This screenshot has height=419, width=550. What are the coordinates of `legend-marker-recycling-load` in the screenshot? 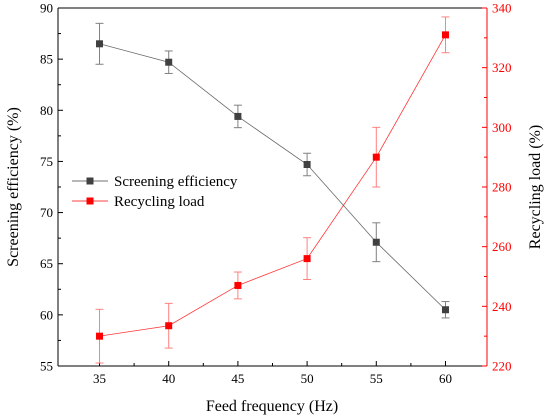 It's located at (90, 201).